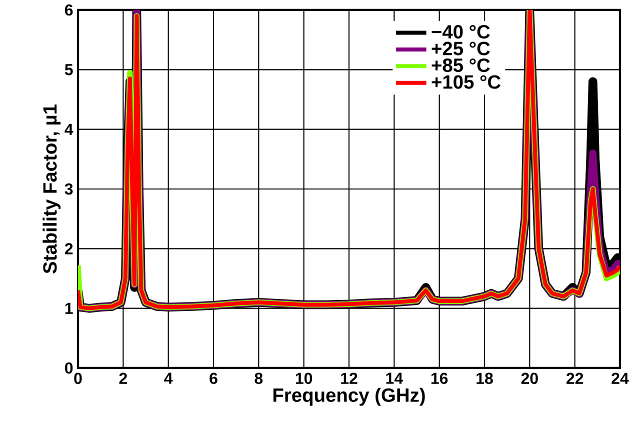  I want to click on x-tick-label: 24, so click(620, 378).